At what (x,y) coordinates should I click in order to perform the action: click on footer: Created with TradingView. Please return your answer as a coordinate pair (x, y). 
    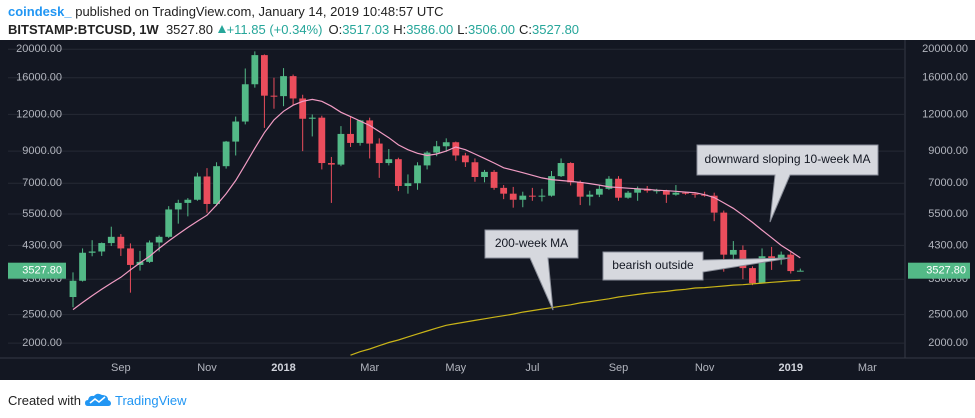
    Looking at the image, I should click on (97, 400).